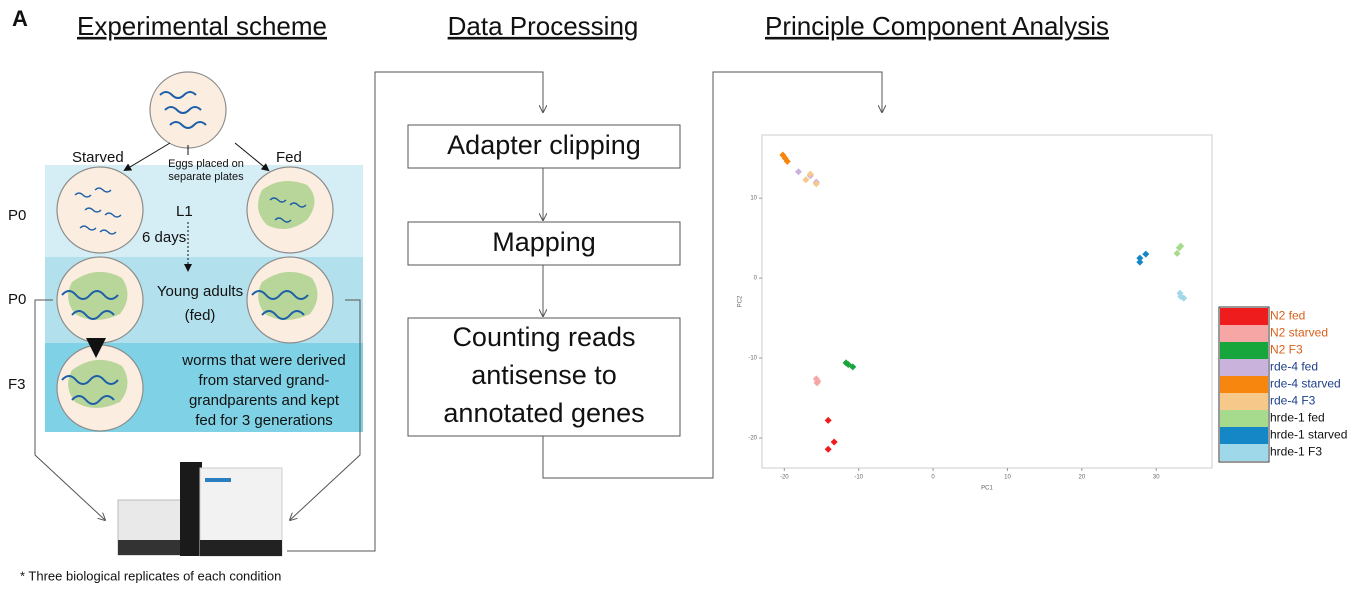 This screenshot has height=589, width=1368. I want to click on label: Fed, so click(289, 157).